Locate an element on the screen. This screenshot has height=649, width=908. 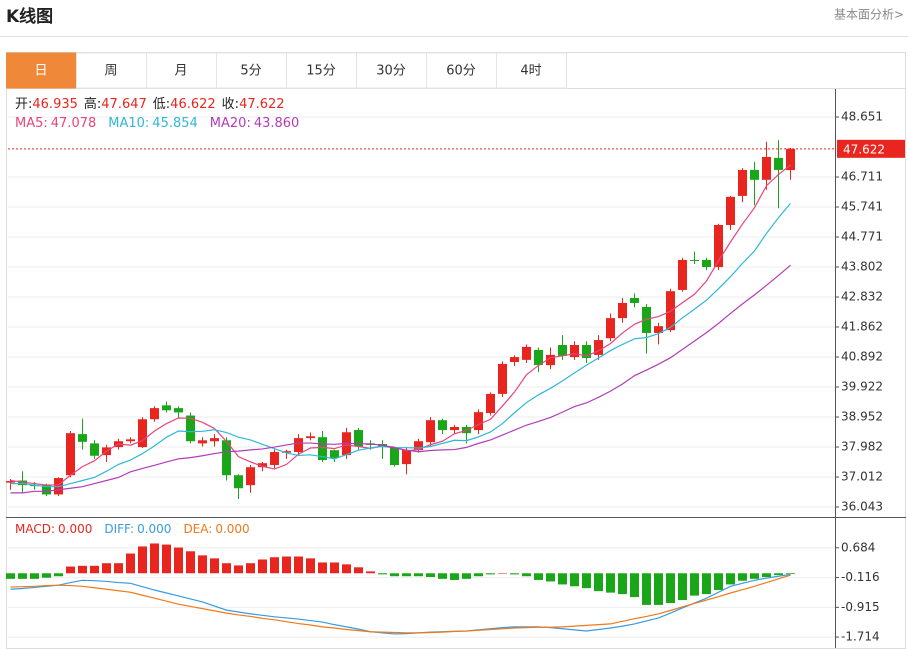
y-tick-label: 37.982 is located at coordinates (862, 447).